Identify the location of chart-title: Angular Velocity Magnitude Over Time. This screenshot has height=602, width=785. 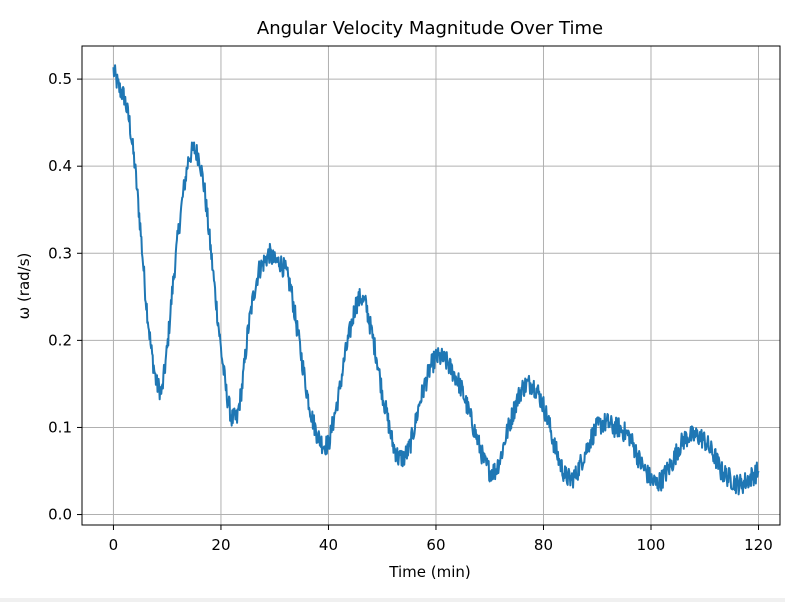
(430, 28).